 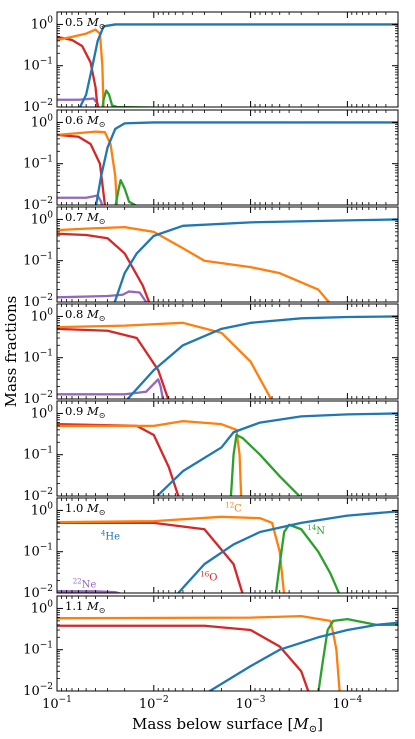 I want to click on panel-mass-label: 1.1 M⊙, so click(x=85, y=607).